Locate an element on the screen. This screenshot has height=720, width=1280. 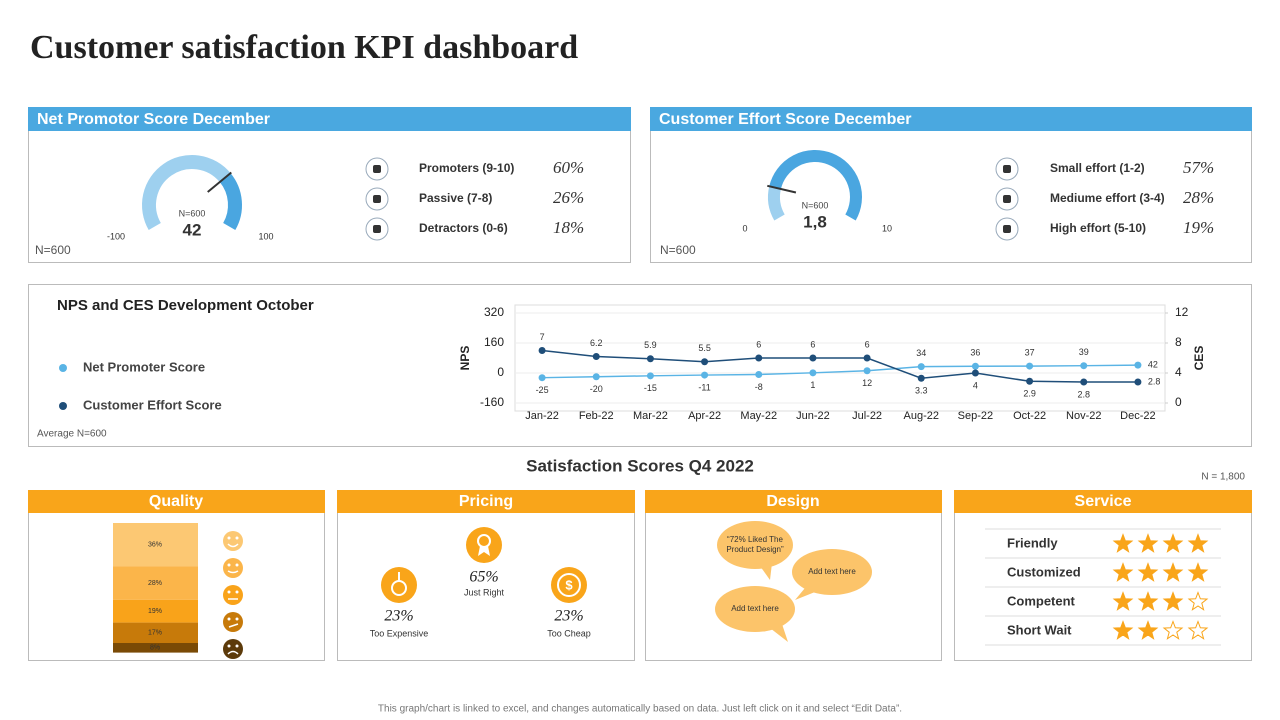
nps-n: N=600 is located at coordinates (53, 250).